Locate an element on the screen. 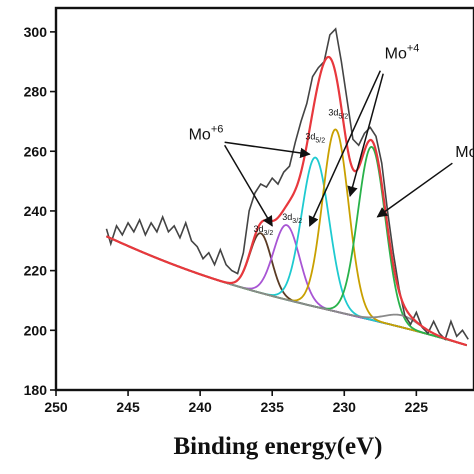  x-tick-label: 250 is located at coordinates (56, 407).